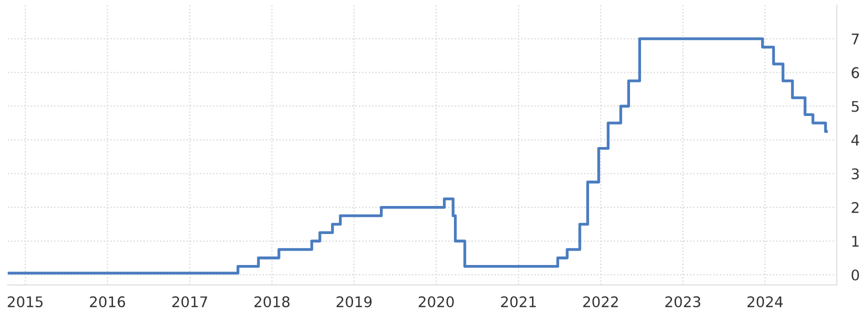  Describe the element at coordinates (518, 302) in the screenshot. I see `x-tick-label: 2021` at that location.